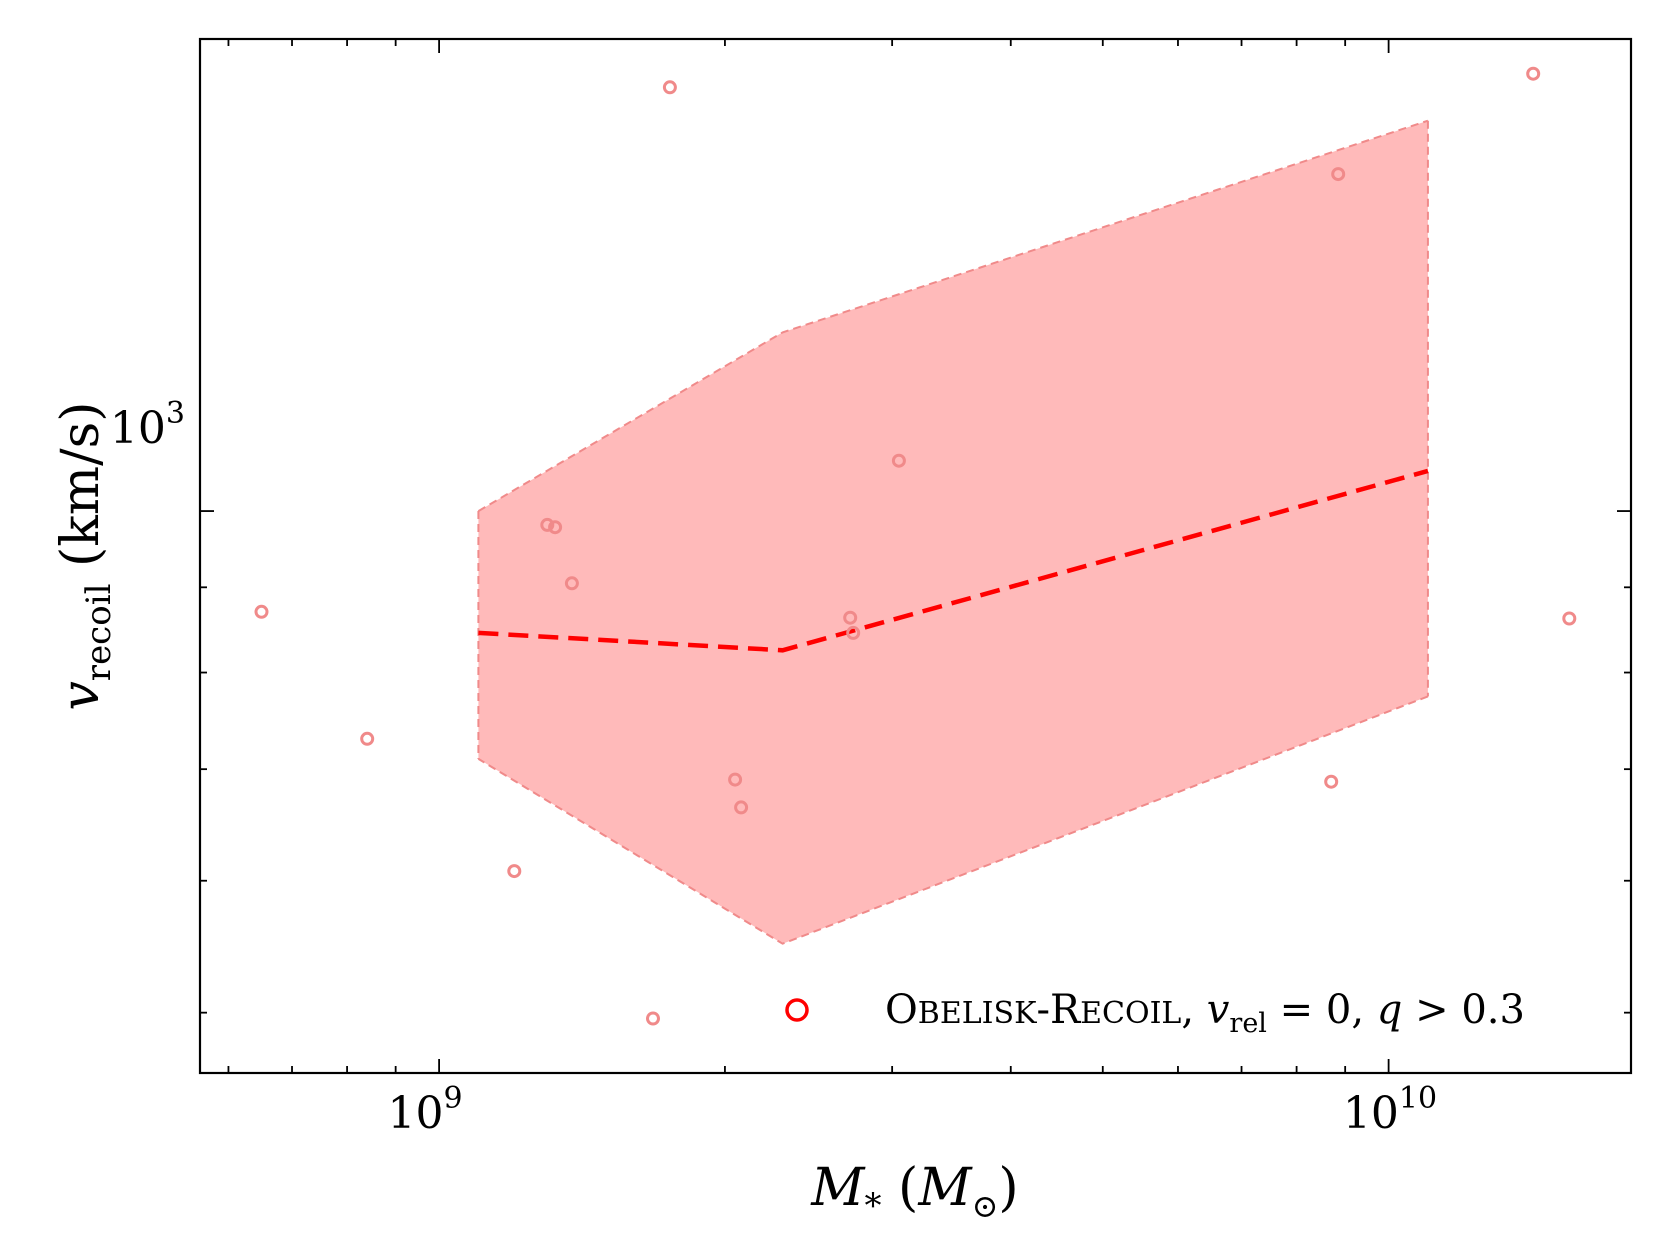 This screenshot has width=1660, height=1245. I want to click on legend-label: OBELISK-RECOIL, vrel = 0, q > 0.3, so click(1205, 1013).